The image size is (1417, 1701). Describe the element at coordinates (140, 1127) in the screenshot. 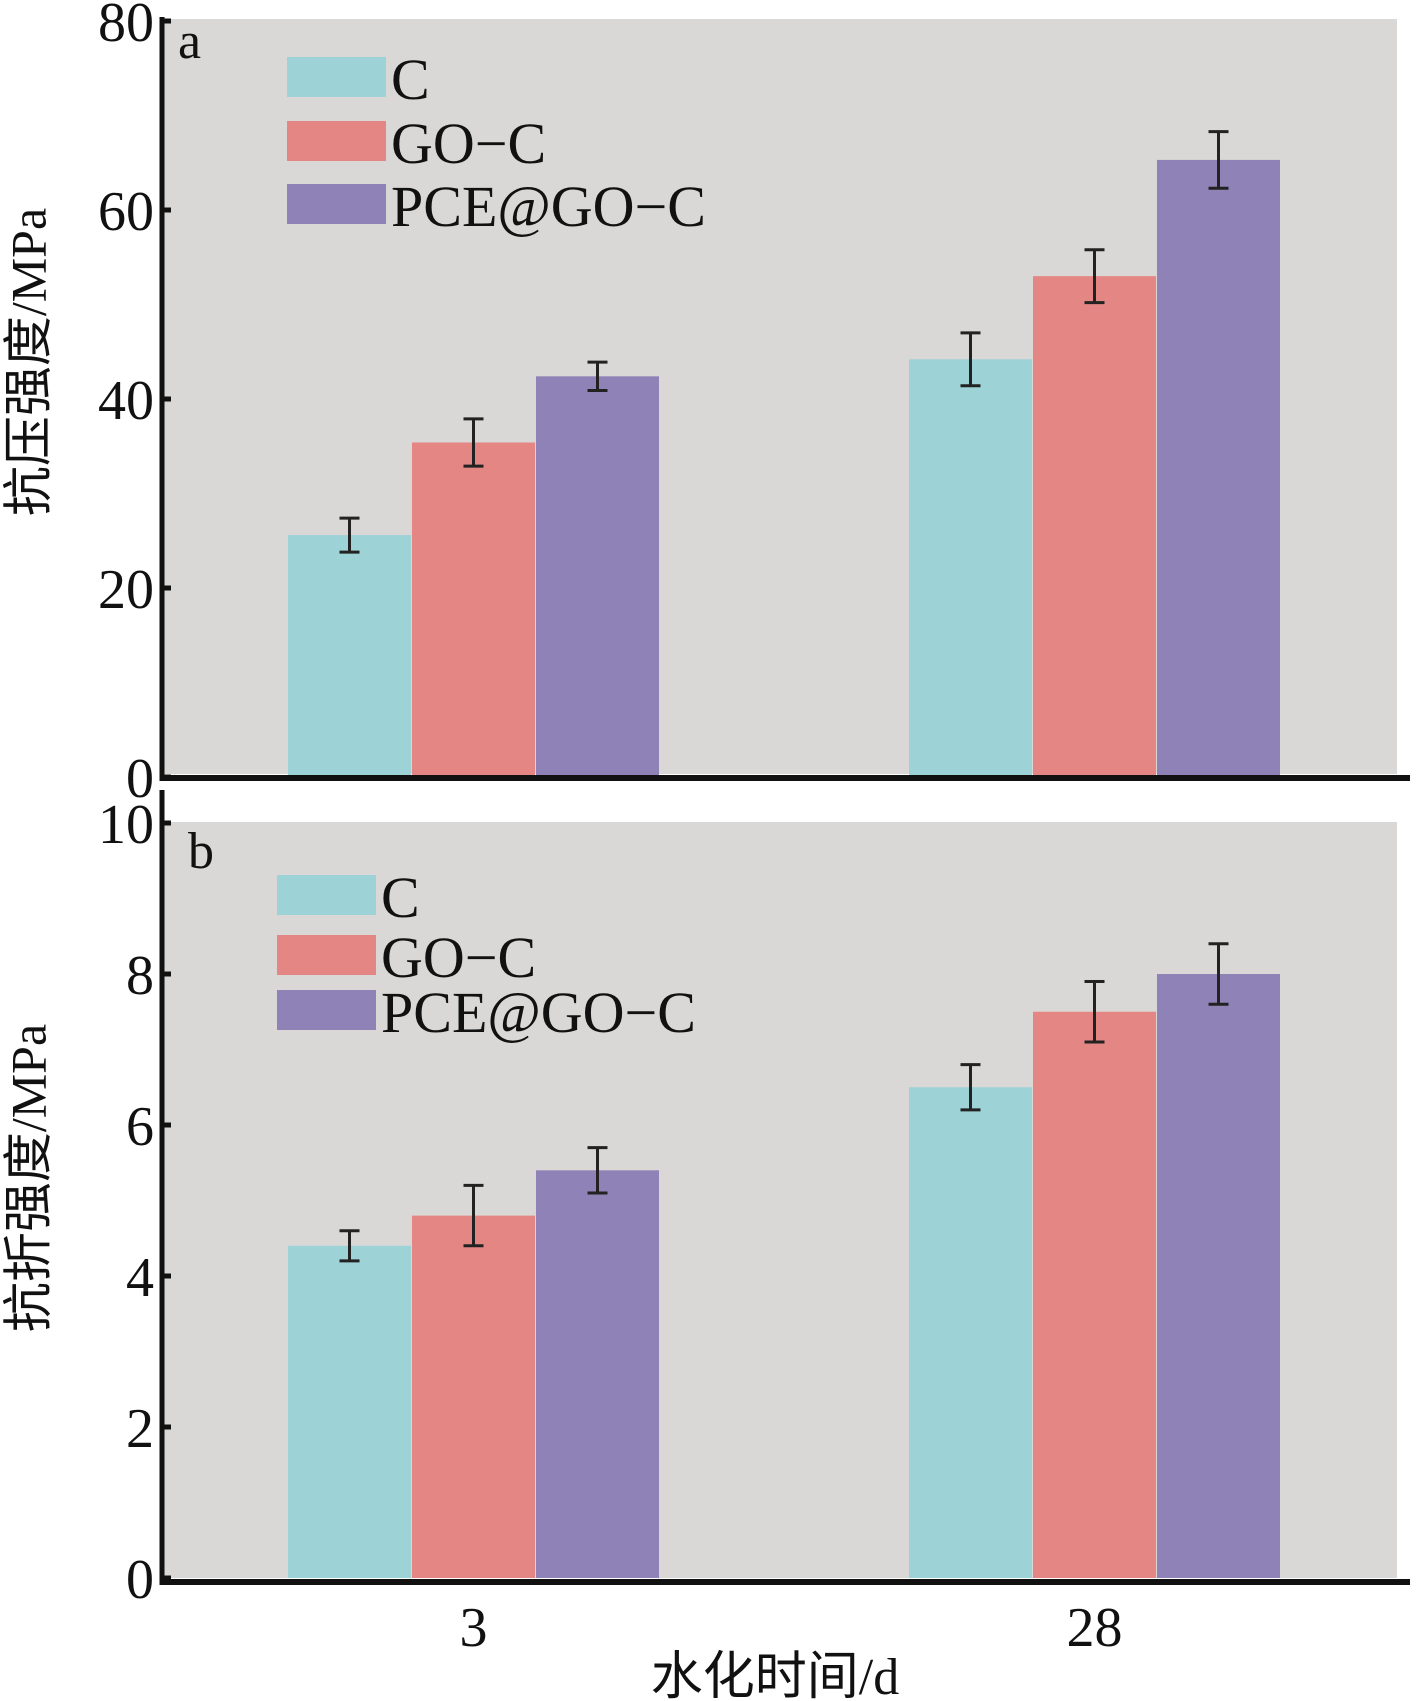

I see `y-tick-label: 6` at that location.